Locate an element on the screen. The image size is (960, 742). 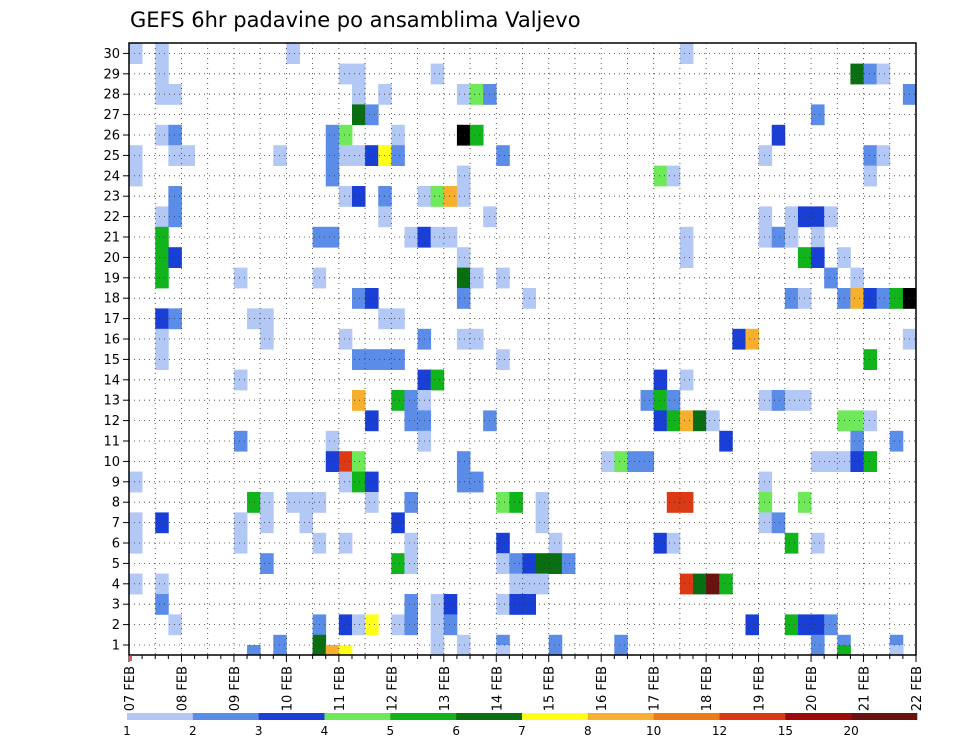
x-tick-label: 20 FEB is located at coordinates (812, 688).